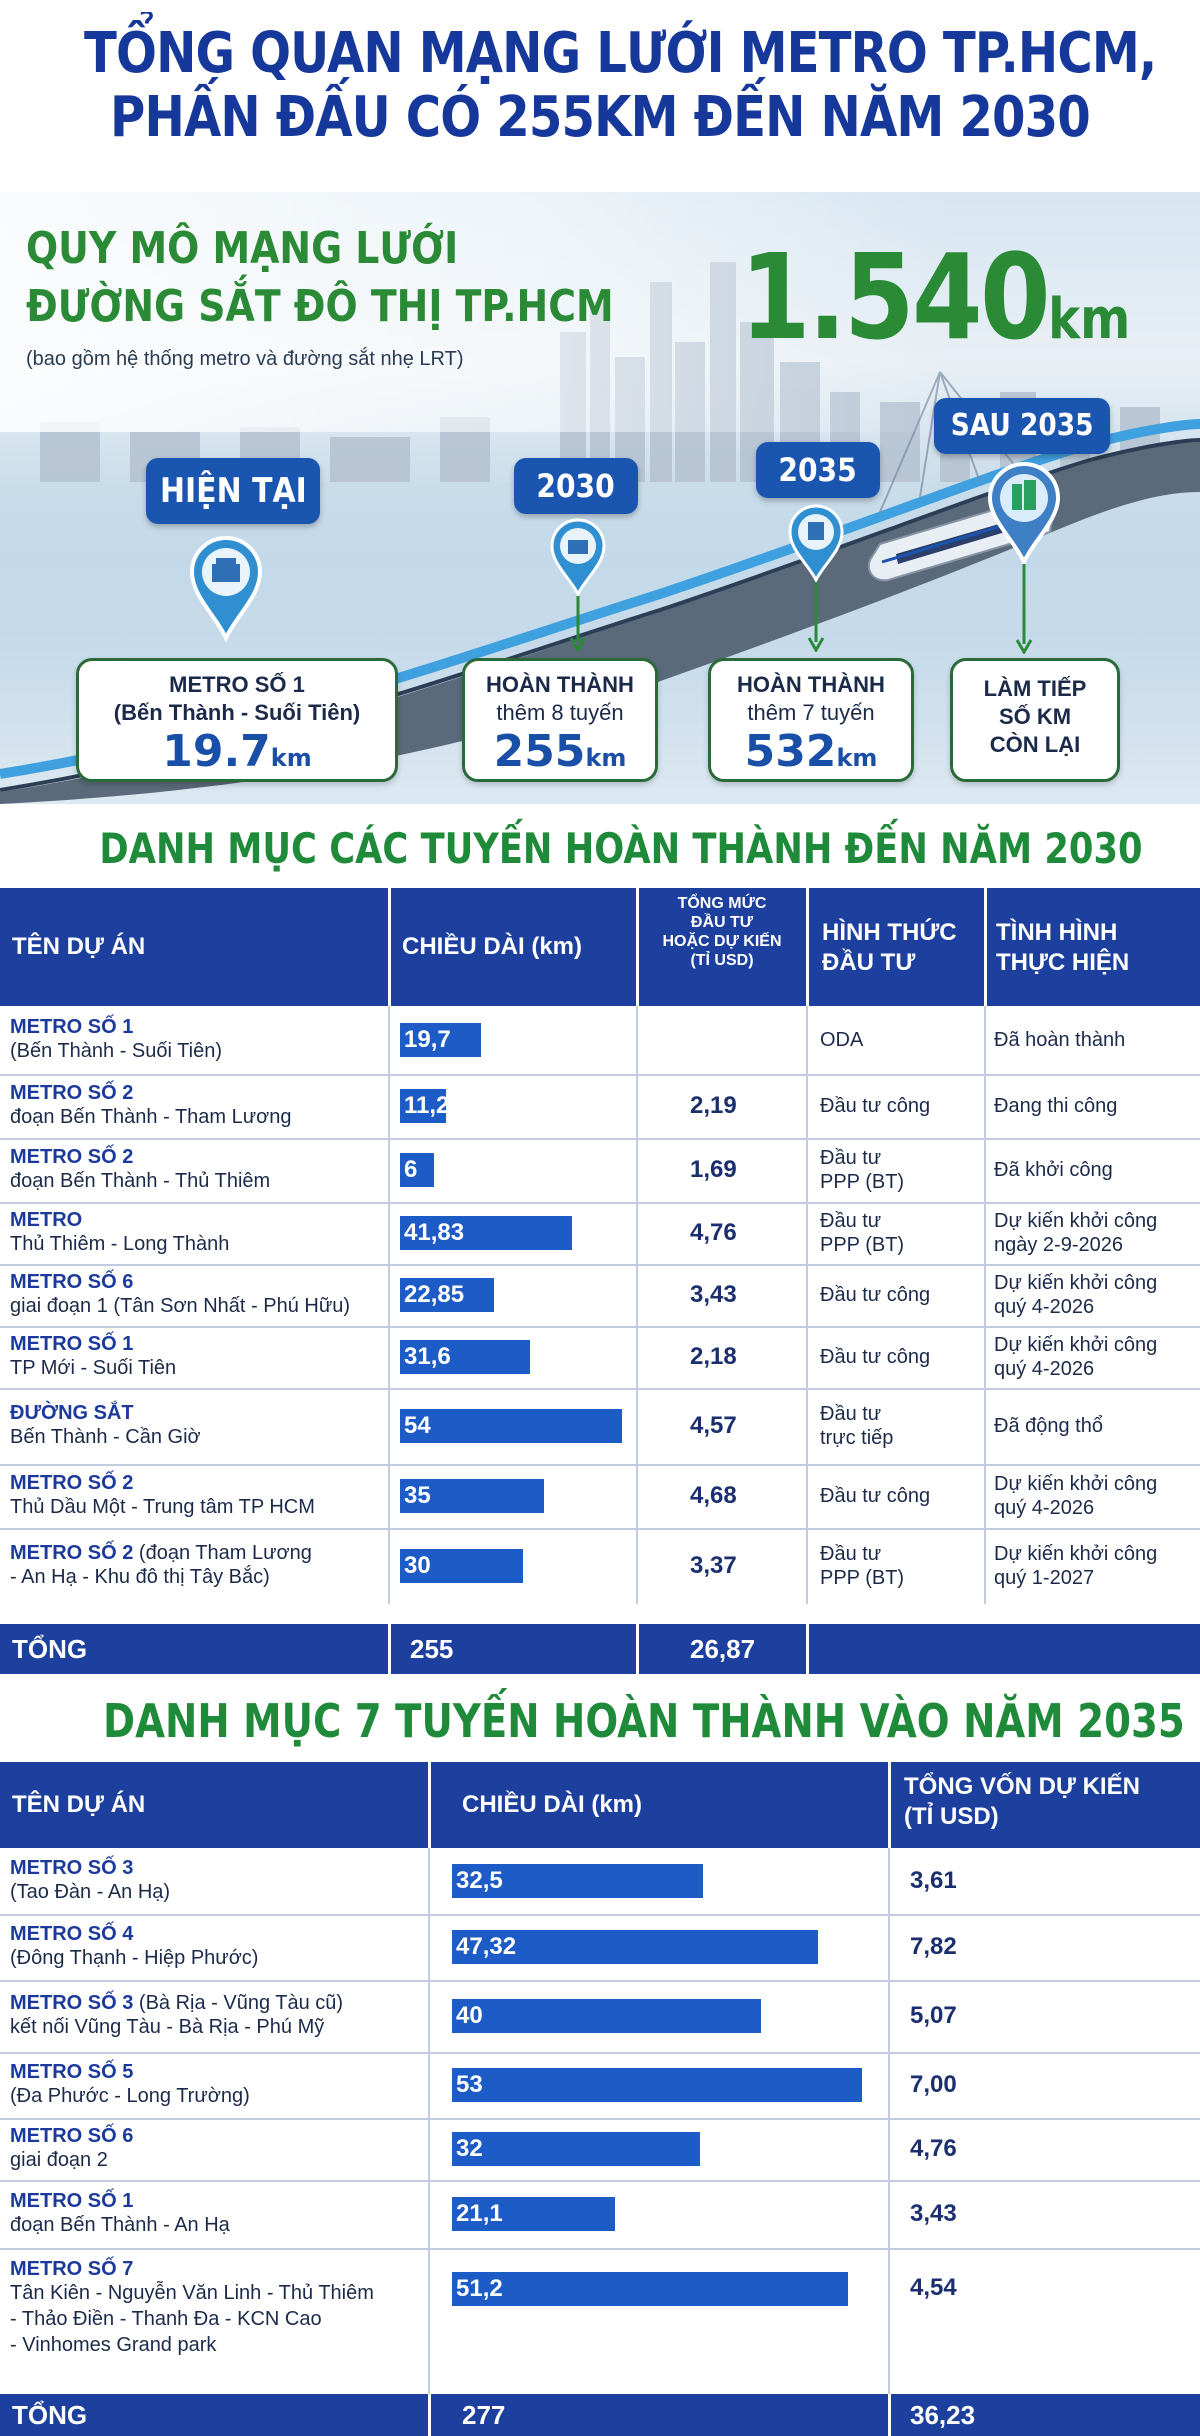 The width and height of the screenshot is (1200, 2436). Describe the element at coordinates (105, 1437) in the screenshot. I see `project-route: Bến Thành - Cần Giờ` at that location.